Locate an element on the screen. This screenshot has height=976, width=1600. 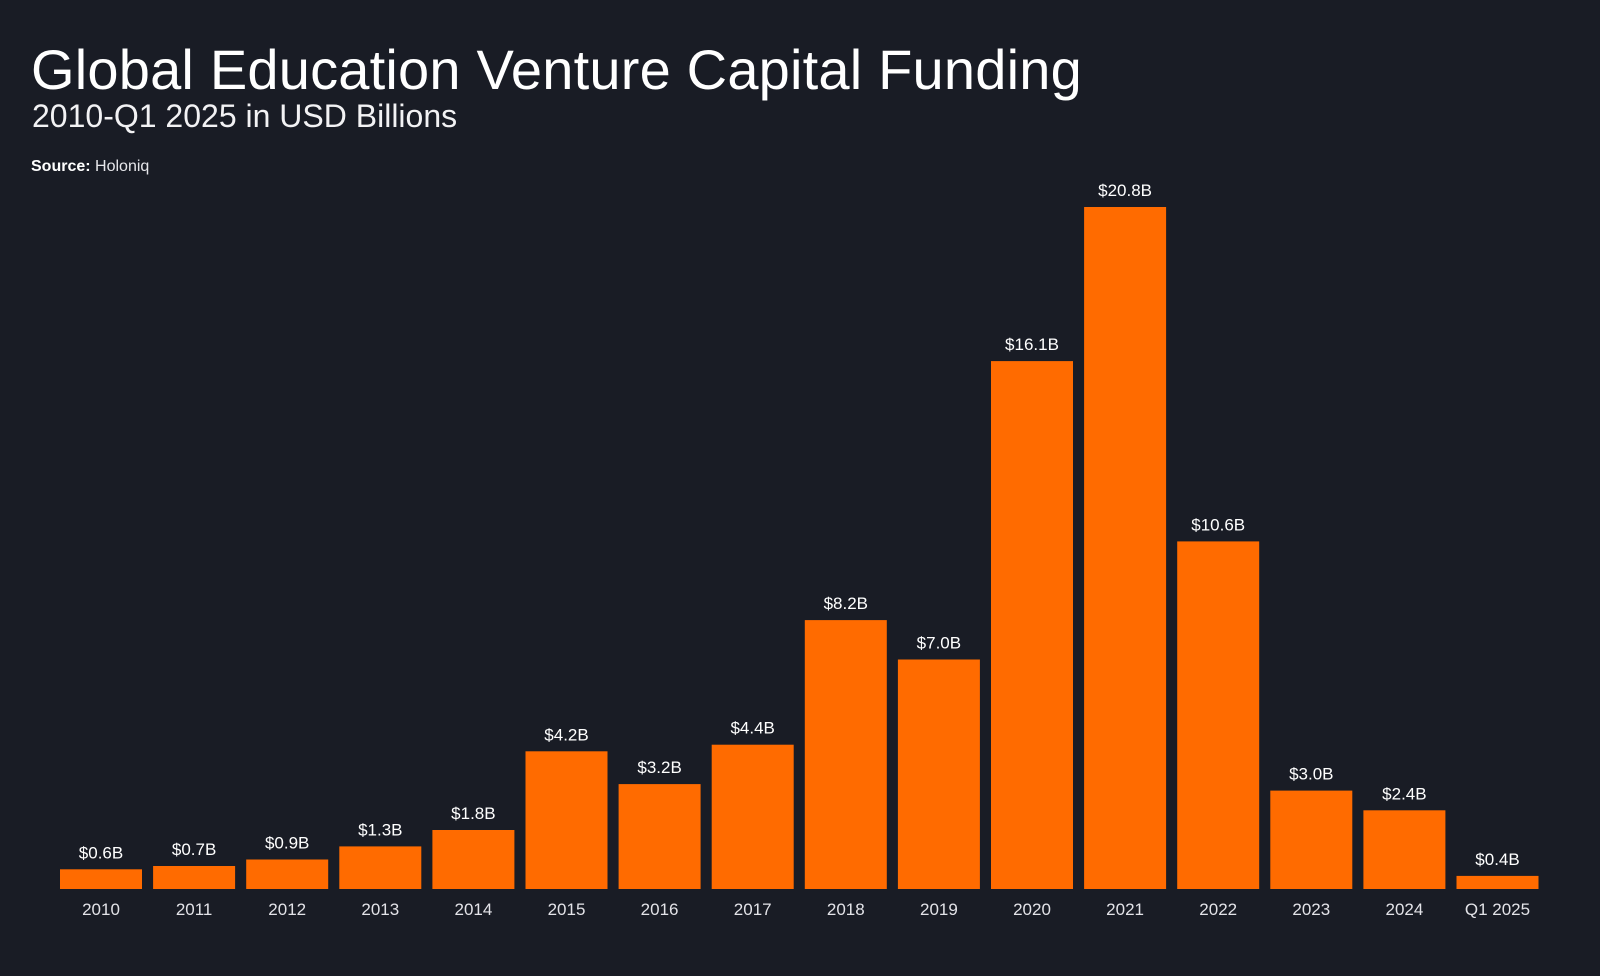
value-label-2011: $0.7B is located at coordinates (194, 849).